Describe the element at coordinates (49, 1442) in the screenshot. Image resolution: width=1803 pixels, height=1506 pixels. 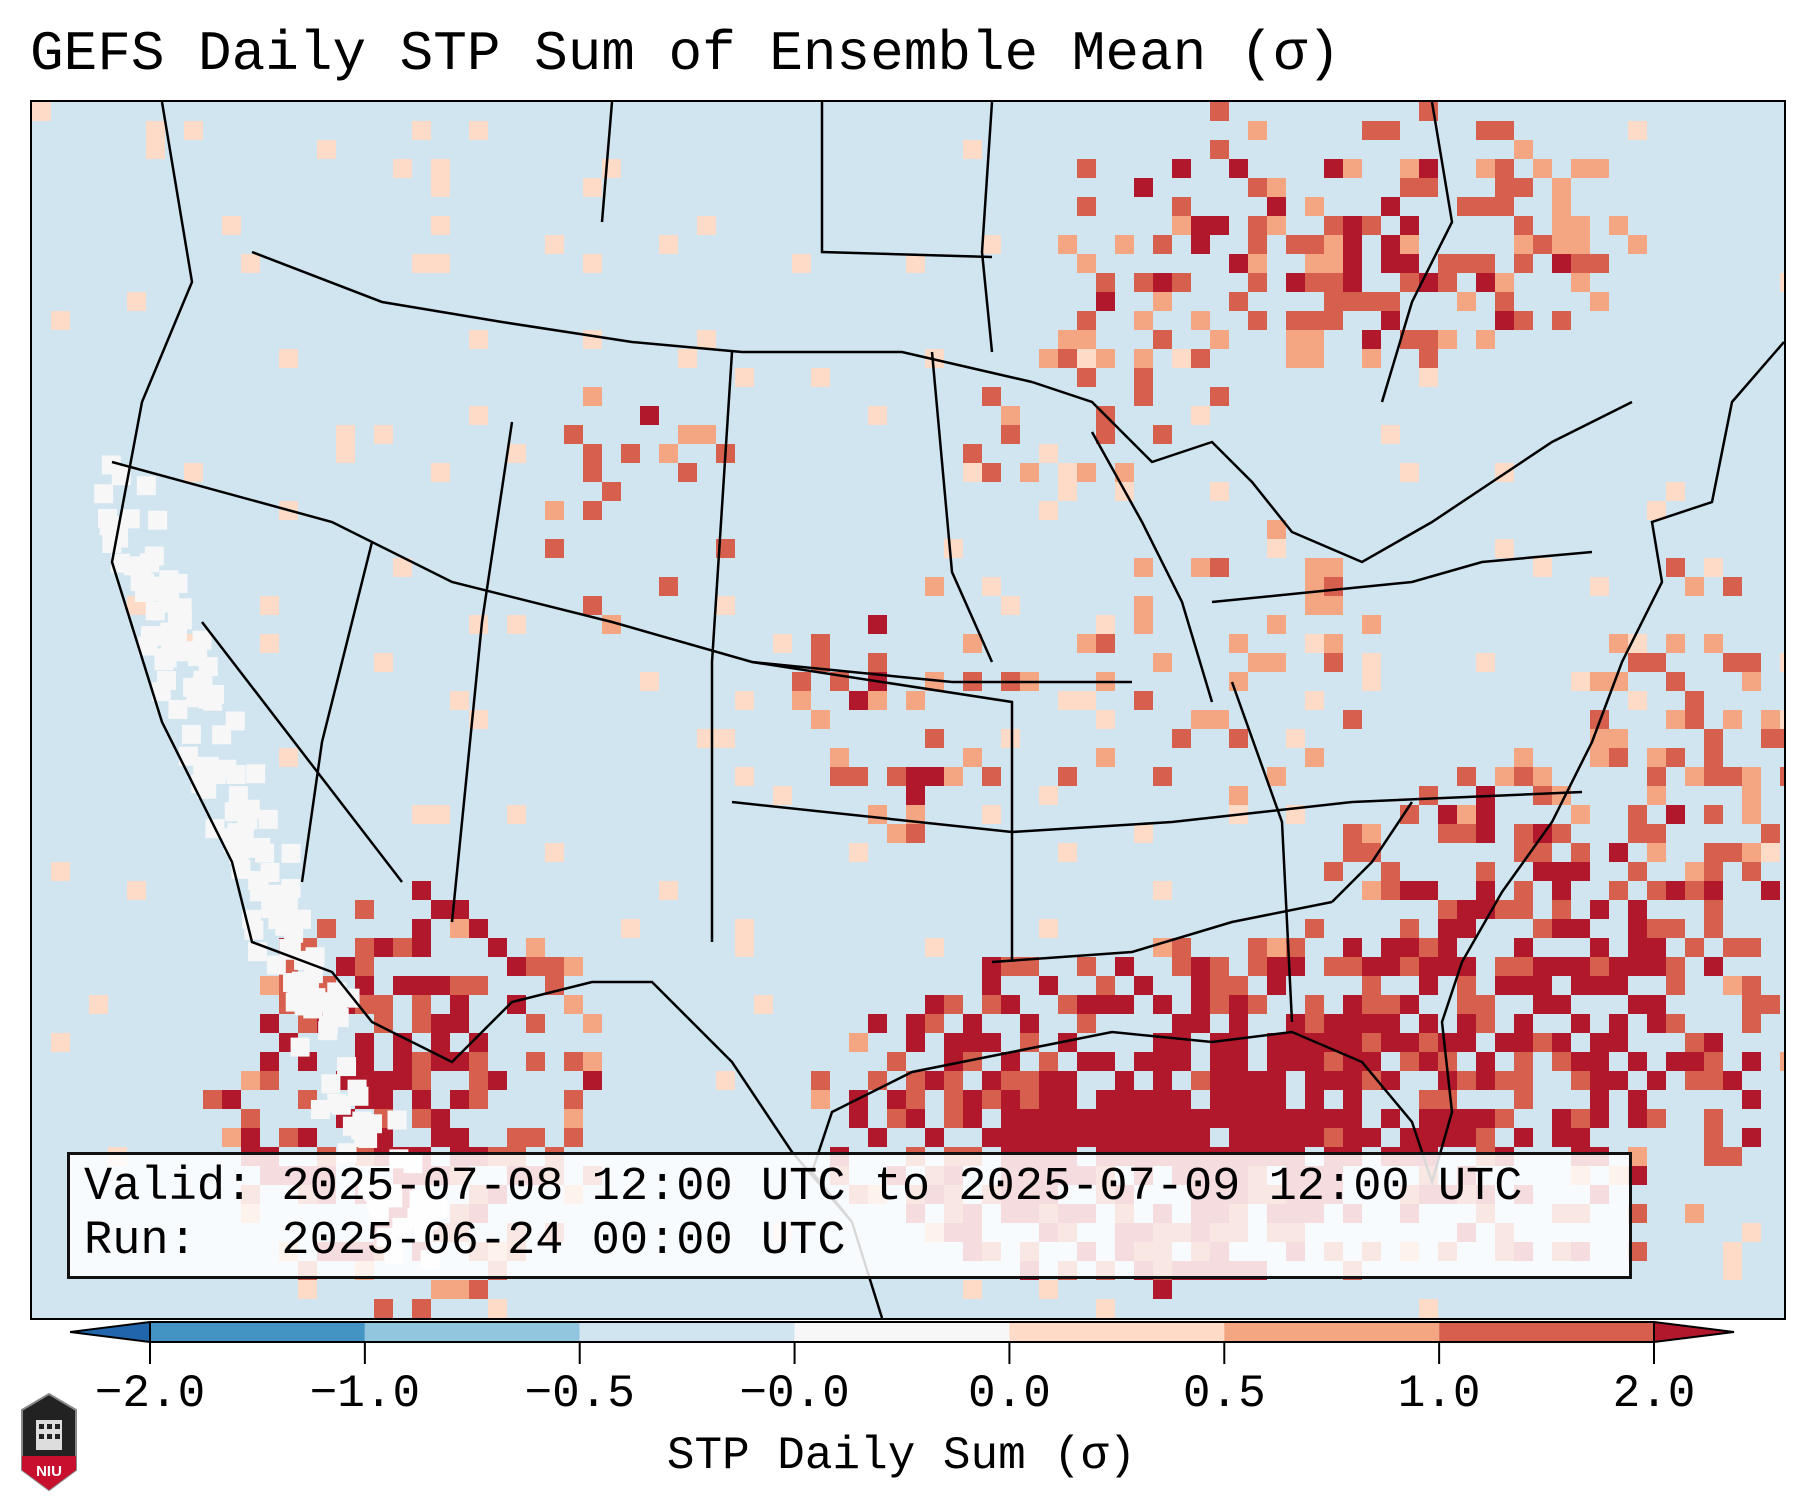
I see `niu-logo: NIU` at that location.